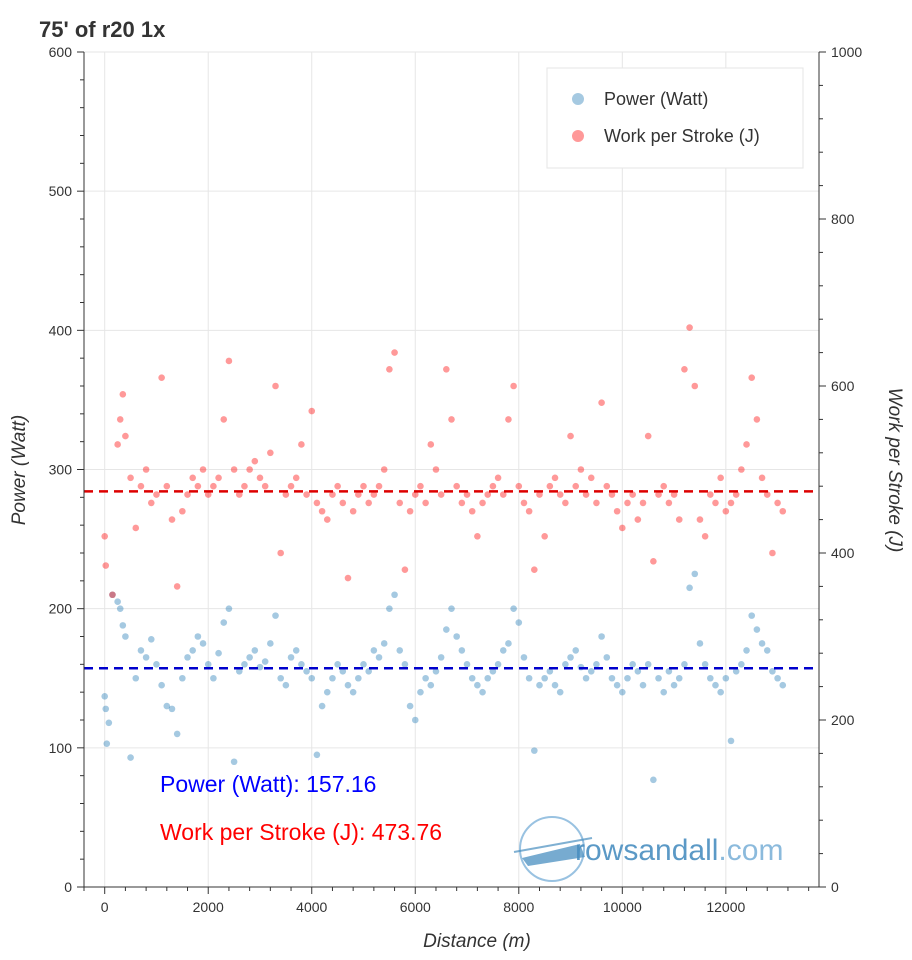 The width and height of the screenshot is (912, 960). What do you see at coordinates (446, 901) in the screenshot?
I see `x-axis: 0 2000 4000 6000 8000 10000 12000` at bounding box center [446, 901].